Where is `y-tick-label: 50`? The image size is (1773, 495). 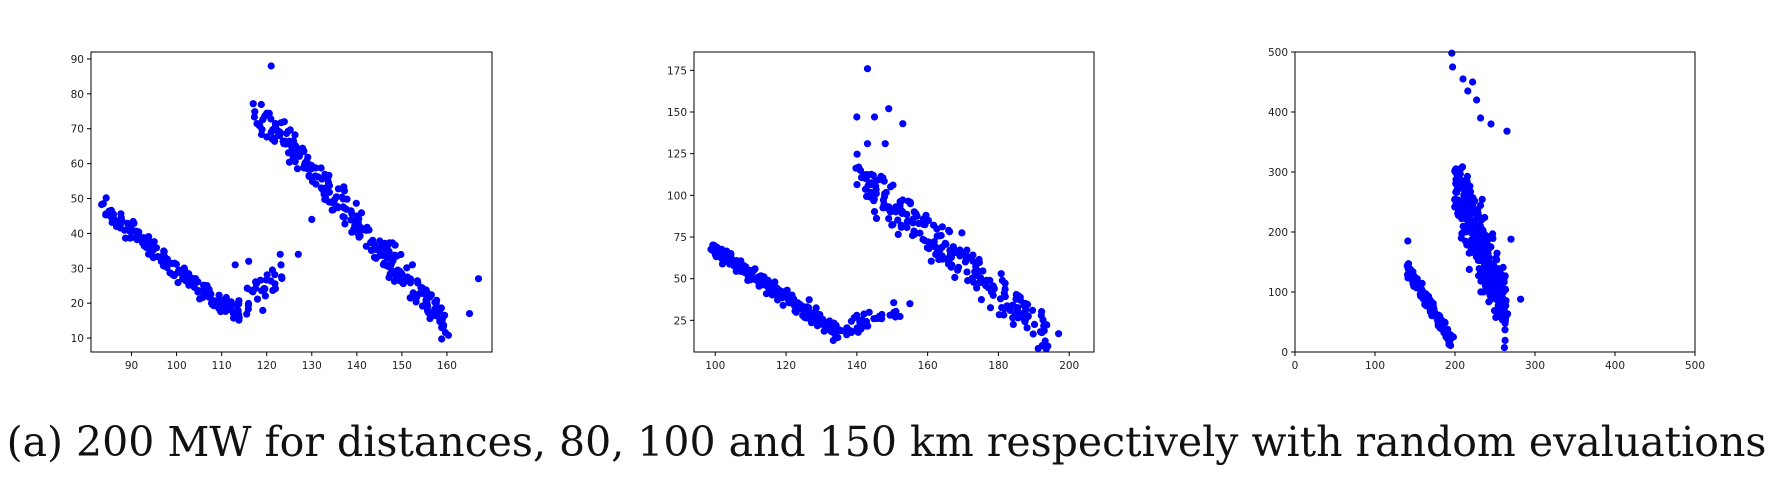
y-tick-label: 50 is located at coordinates (680, 280).